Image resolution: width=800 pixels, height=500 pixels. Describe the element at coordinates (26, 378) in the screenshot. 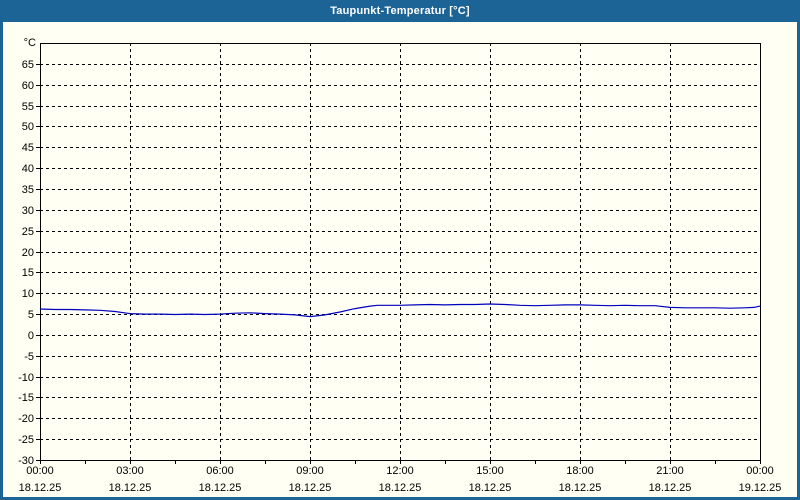

I see `svg-text: -10` at that location.